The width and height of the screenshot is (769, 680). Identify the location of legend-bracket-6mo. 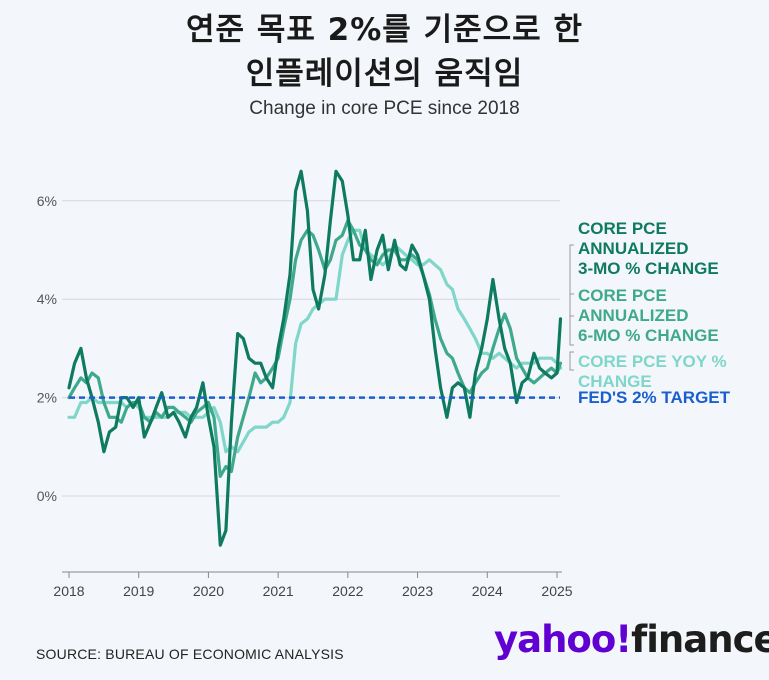
(571, 319).